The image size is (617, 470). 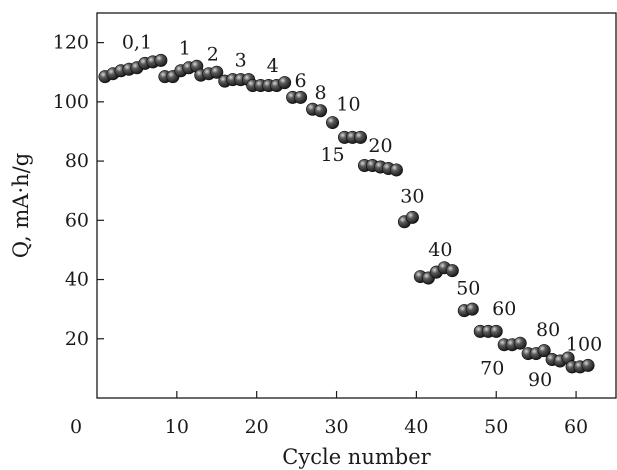 I want to click on cycle-annotation: 0,1, so click(x=137, y=43).